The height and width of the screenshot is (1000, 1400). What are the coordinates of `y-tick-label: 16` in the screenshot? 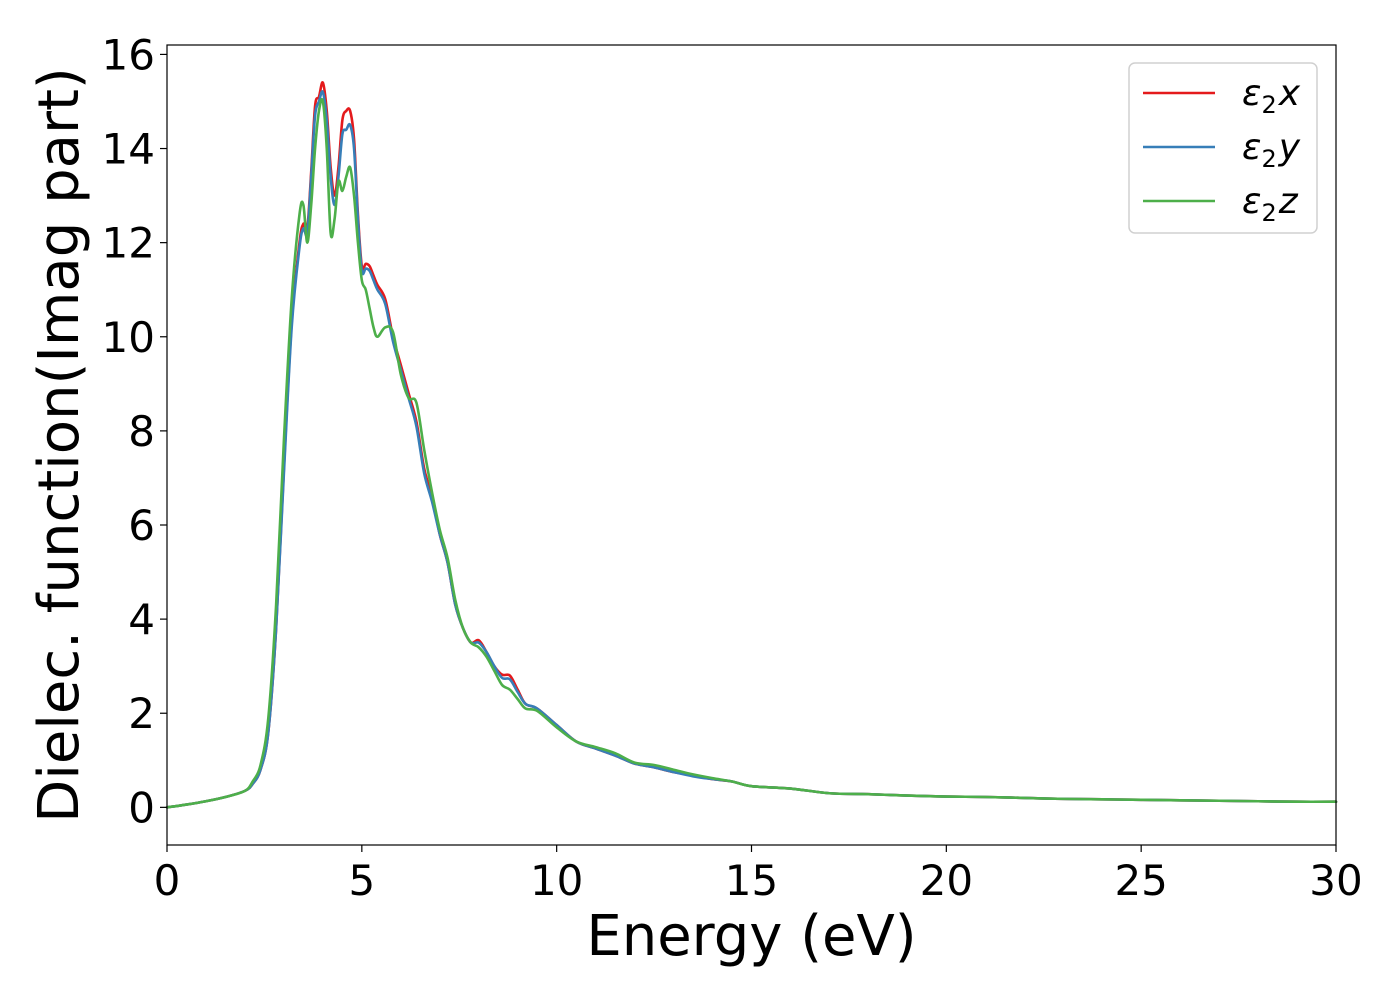 It's located at (128, 54).